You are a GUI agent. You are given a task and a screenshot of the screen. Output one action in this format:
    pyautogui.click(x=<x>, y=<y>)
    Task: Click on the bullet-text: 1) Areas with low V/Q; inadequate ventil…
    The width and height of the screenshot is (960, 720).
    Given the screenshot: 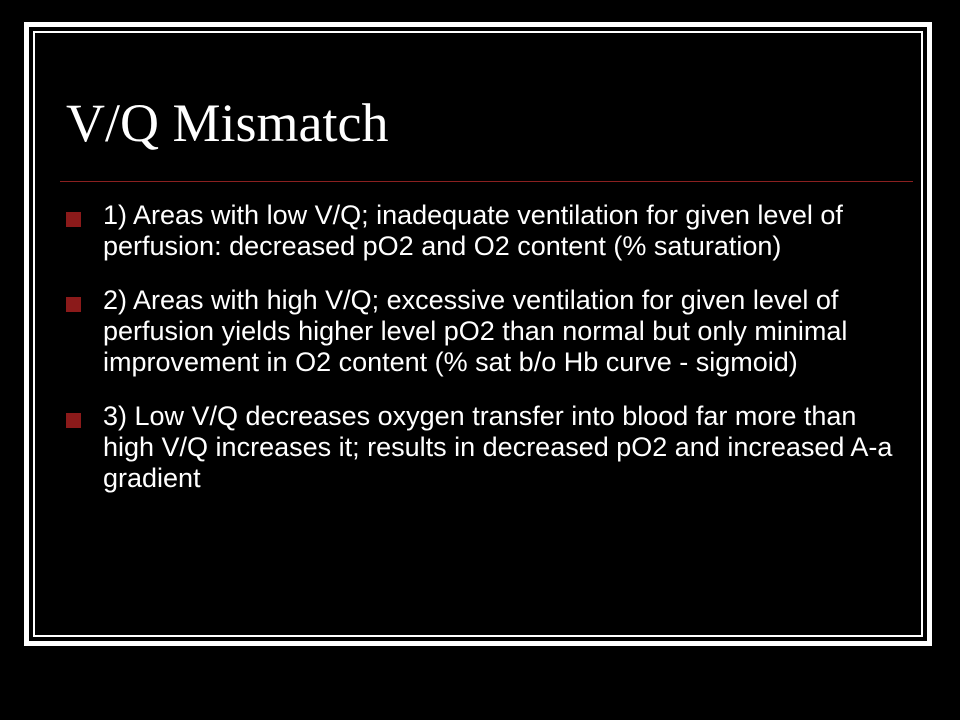 What is the action you would take?
    pyautogui.click(x=473, y=230)
    